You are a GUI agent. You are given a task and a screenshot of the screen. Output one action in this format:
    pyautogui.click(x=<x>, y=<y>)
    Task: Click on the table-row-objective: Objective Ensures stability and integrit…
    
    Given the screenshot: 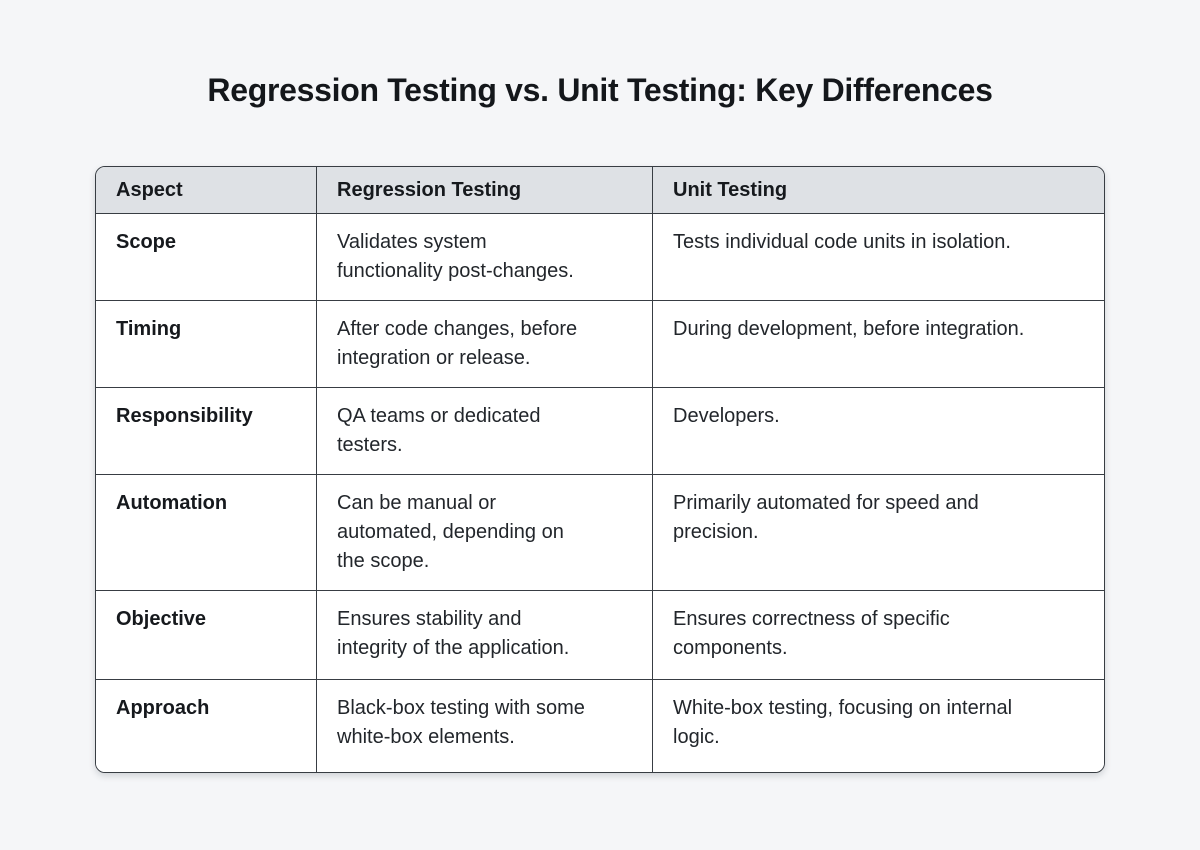 What is the action you would take?
    pyautogui.click(x=600, y=635)
    